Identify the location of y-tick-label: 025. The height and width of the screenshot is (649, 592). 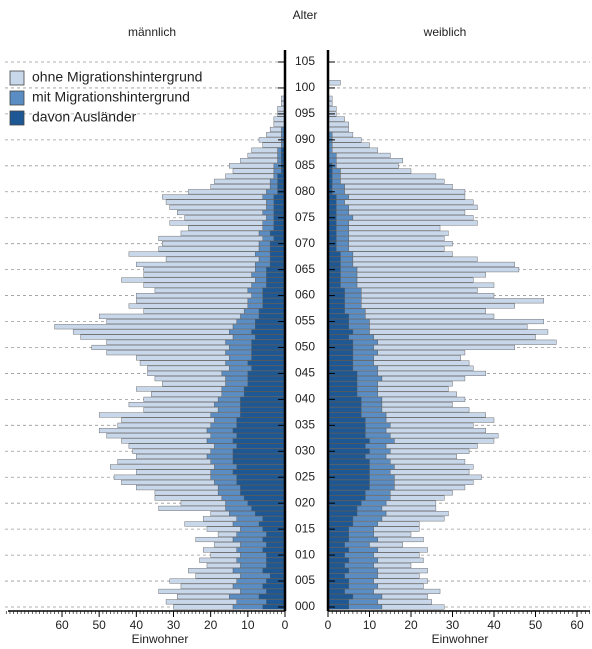
(305, 476).